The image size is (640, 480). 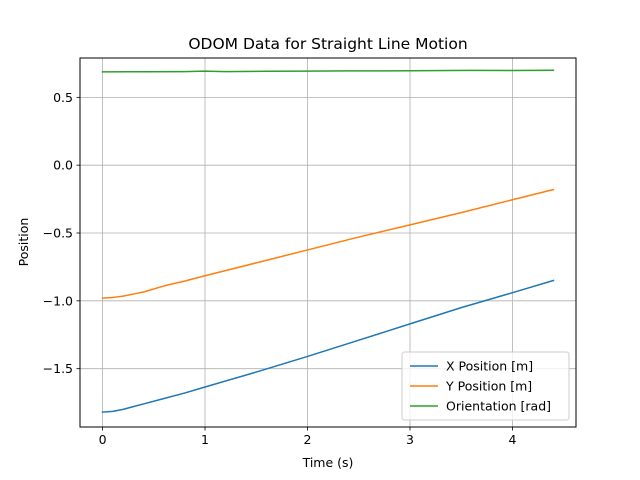 What do you see at coordinates (23, 242) in the screenshot?
I see `y-axis-label: Position` at bounding box center [23, 242].